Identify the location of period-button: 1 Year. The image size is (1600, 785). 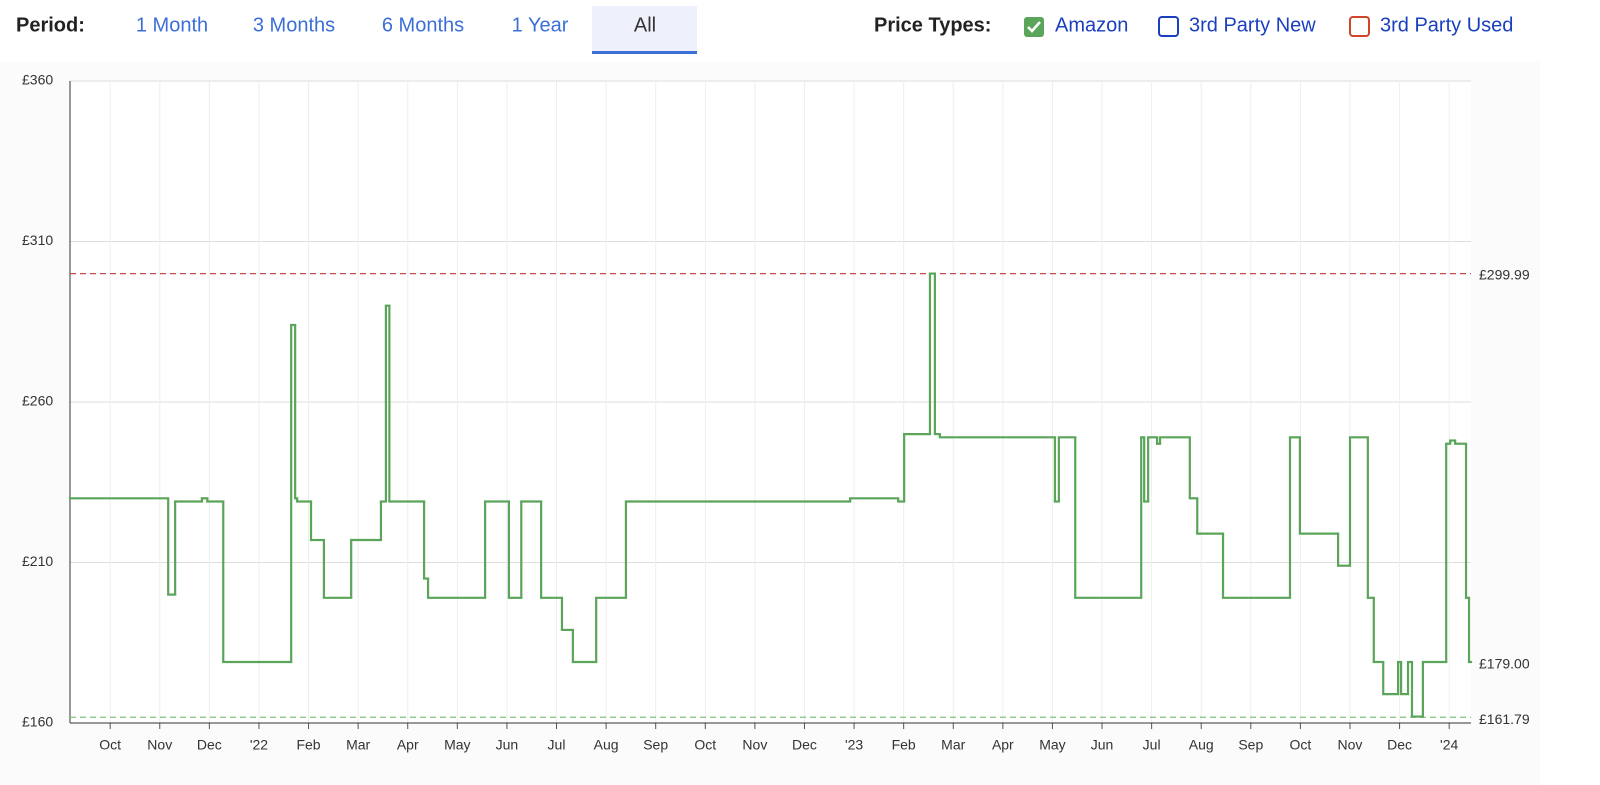
(540, 25).